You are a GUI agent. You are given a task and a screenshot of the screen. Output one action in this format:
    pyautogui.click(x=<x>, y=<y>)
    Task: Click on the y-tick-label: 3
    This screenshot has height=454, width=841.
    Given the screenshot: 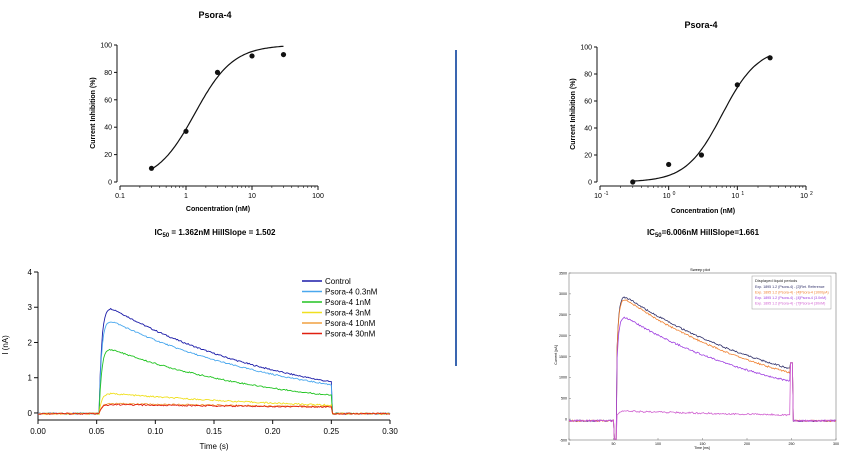 What is the action you would take?
    pyautogui.click(x=30, y=307)
    